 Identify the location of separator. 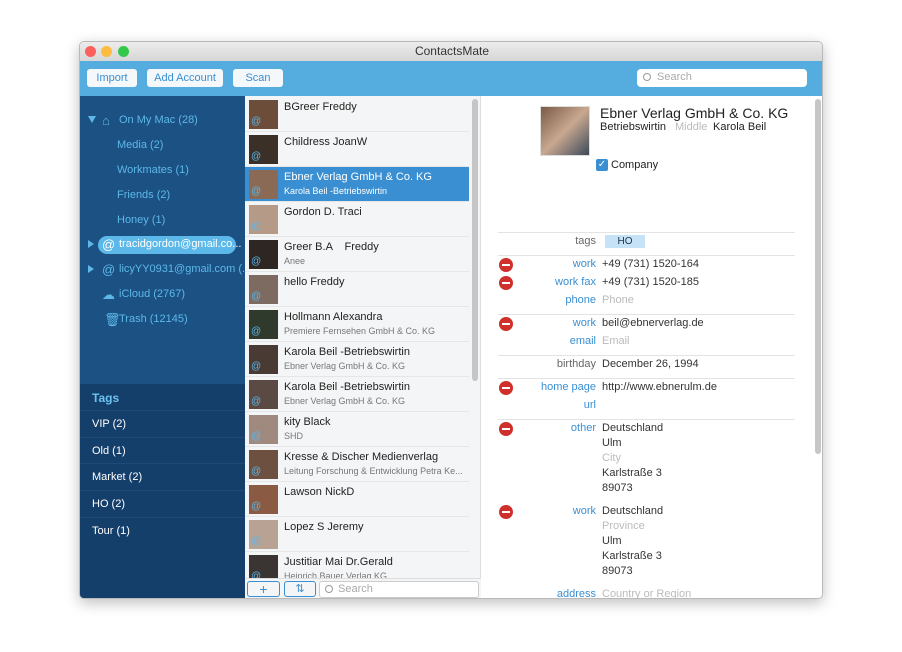
(162, 410).